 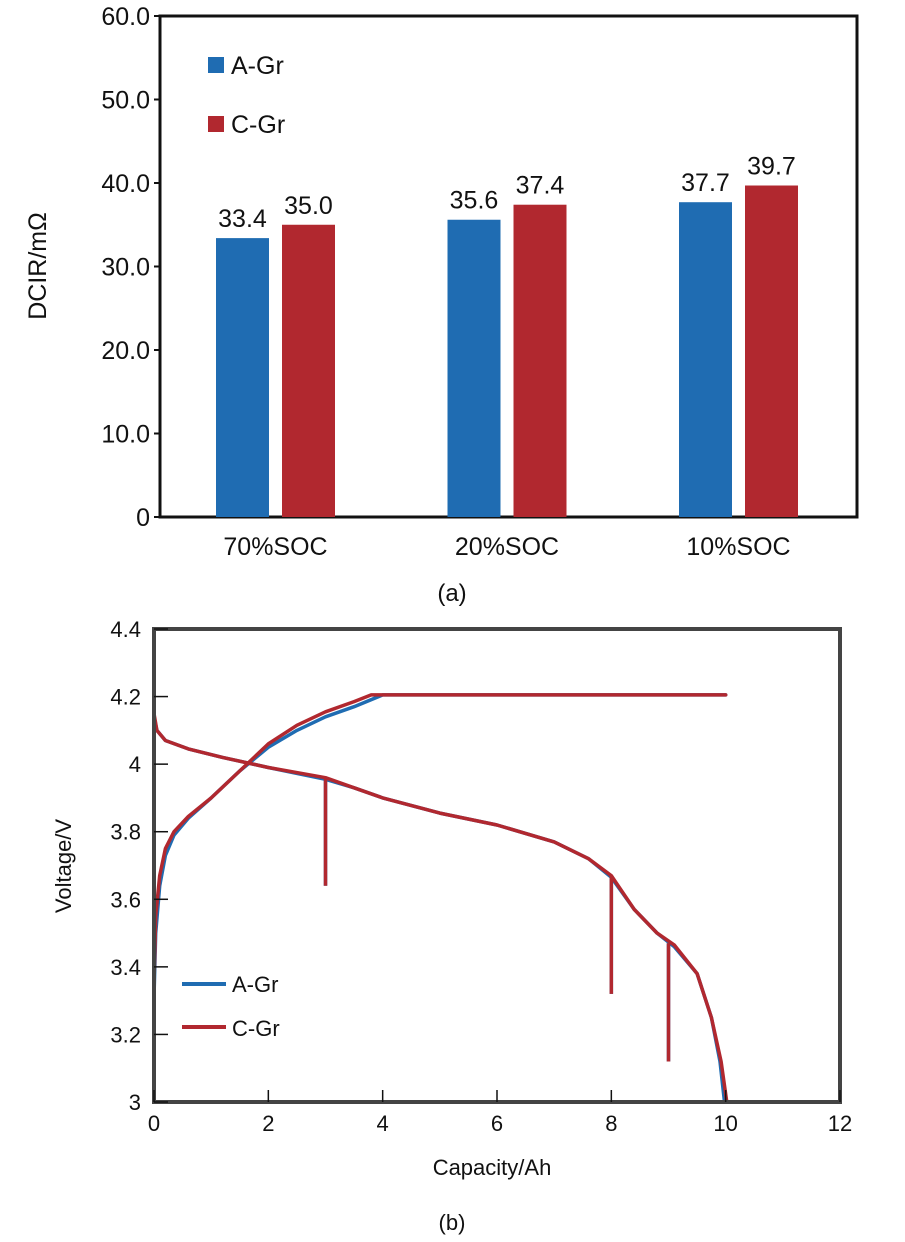 What do you see at coordinates (125, 967) in the screenshot?
I see `y-tick-label-b: 3.4` at bounding box center [125, 967].